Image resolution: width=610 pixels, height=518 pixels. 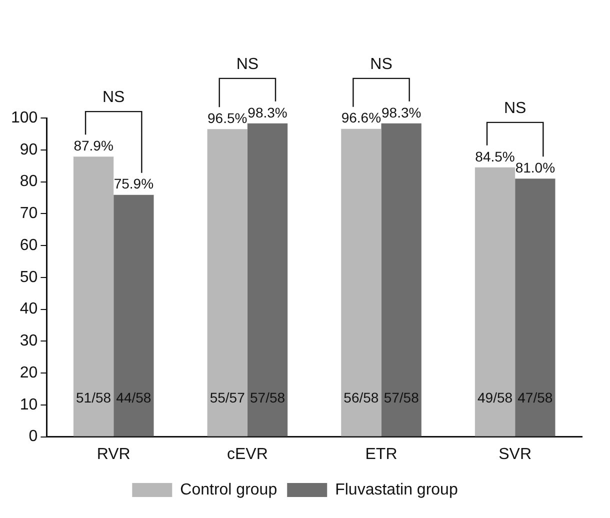 I want to click on annotation: 55/57, so click(x=228, y=397).